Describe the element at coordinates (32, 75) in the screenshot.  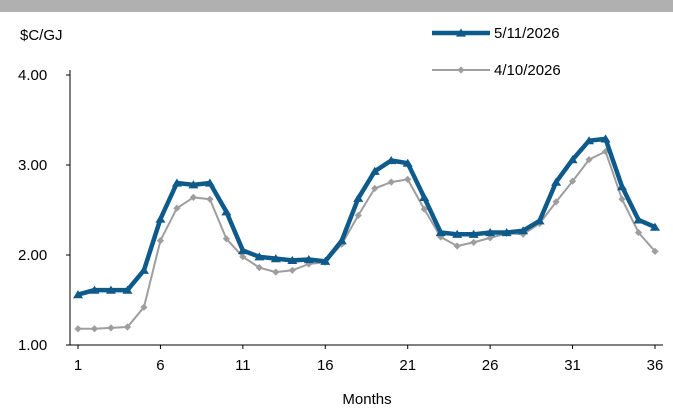
I see `y-tick-label: 4.00` at that location.